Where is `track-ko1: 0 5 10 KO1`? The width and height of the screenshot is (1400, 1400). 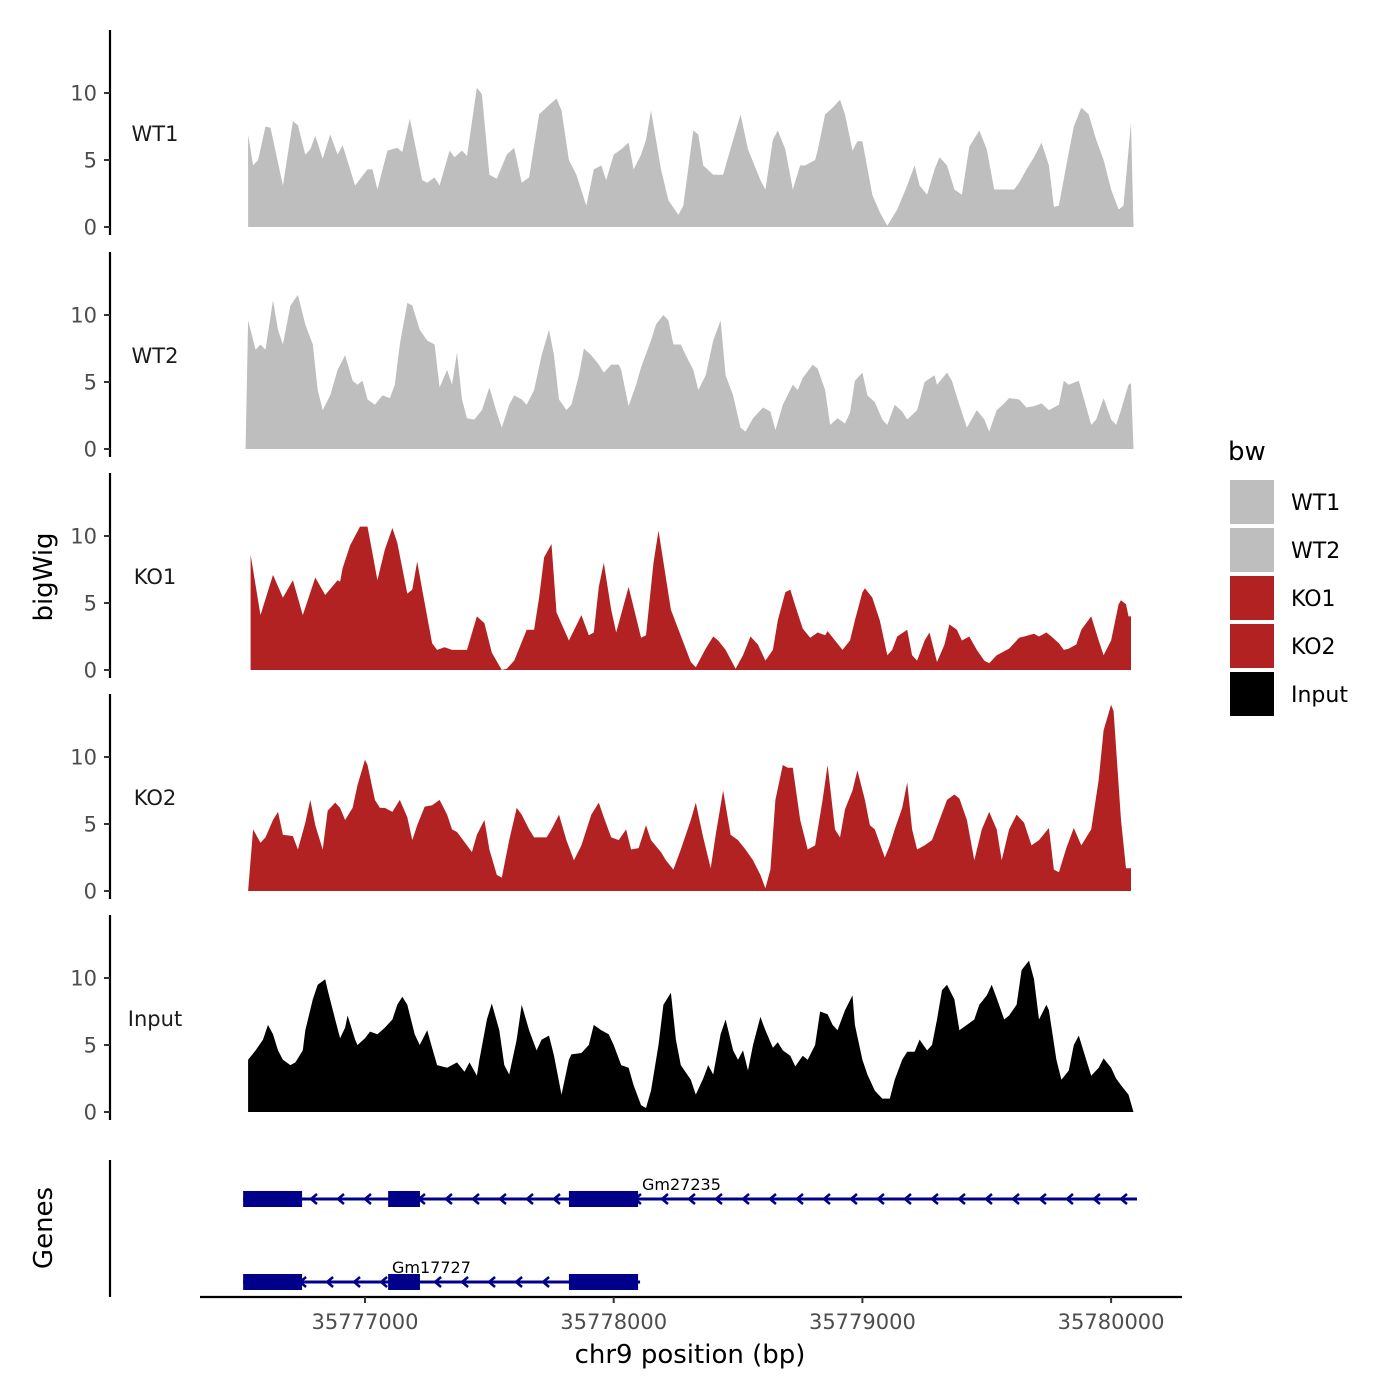 track-ko1: 0 5 10 KO1 is located at coordinates (601, 578).